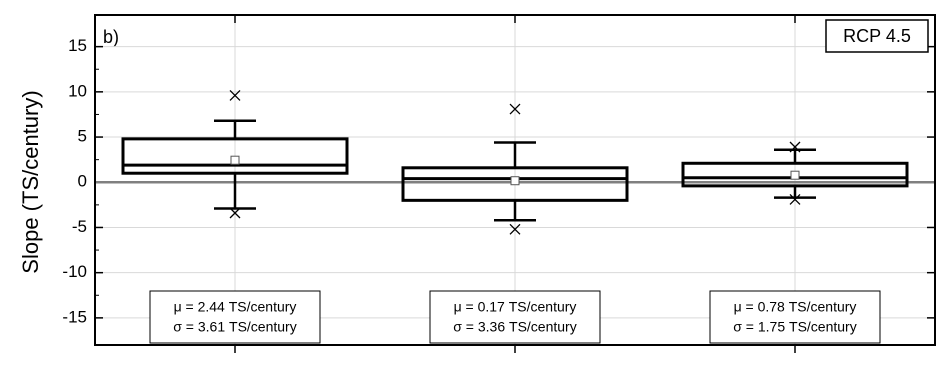 The width and height of the screenshot is (940, 365). Describe the element at coordinates (30, 181) in the screenshot. I see `y-axis-label: Slope (TS/century)` at that location.